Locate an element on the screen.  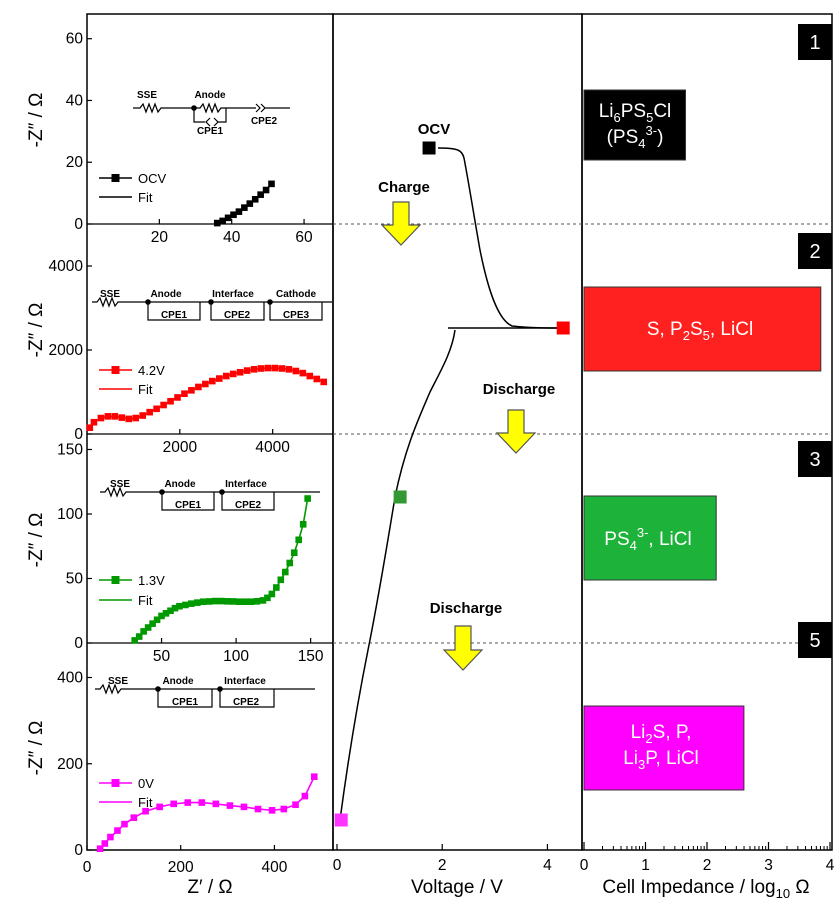
xtick-label: 200 is located at coordinates (181, 867).